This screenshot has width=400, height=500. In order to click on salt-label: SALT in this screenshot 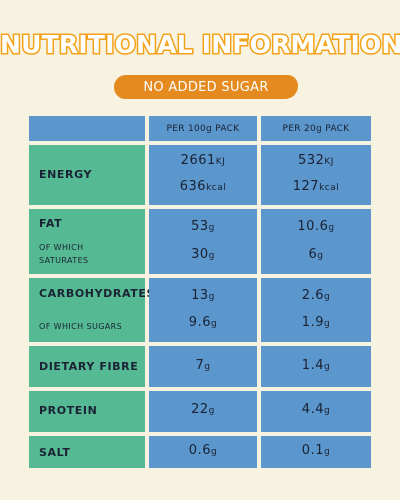, I will do `click(55, 452)`.